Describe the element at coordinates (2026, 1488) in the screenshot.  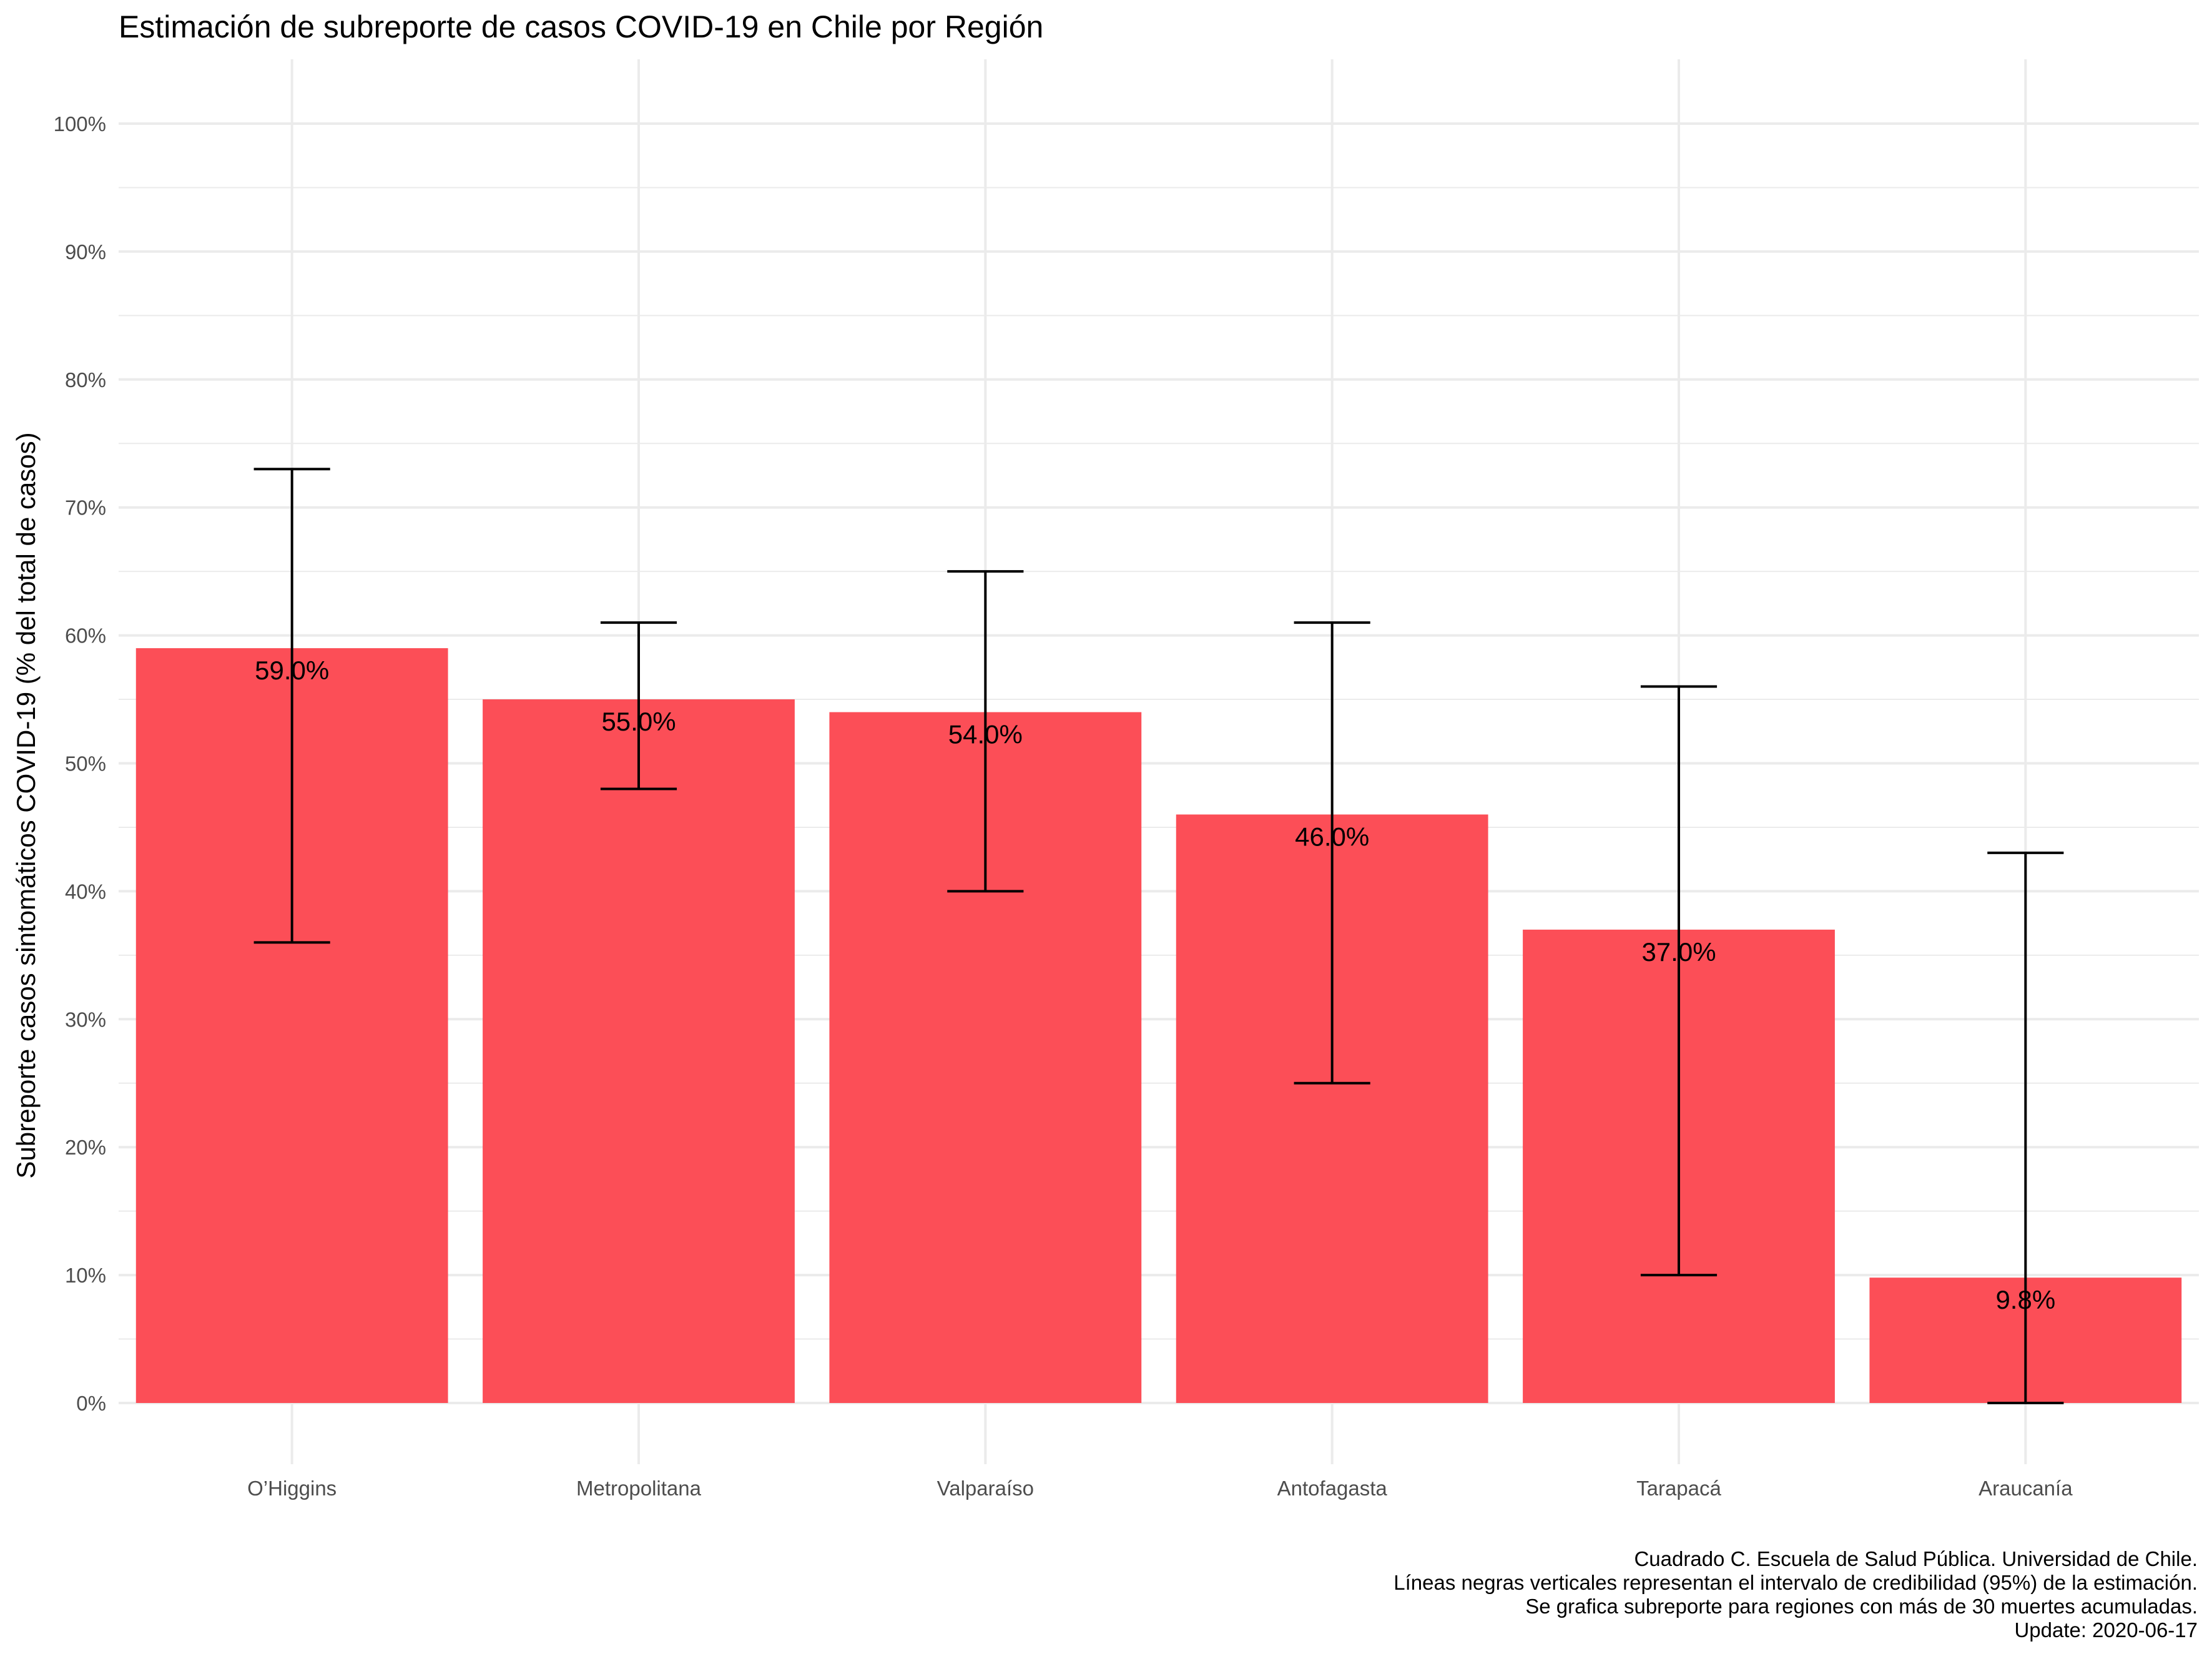
I see `x-tick-label: Araucanía` at that location.